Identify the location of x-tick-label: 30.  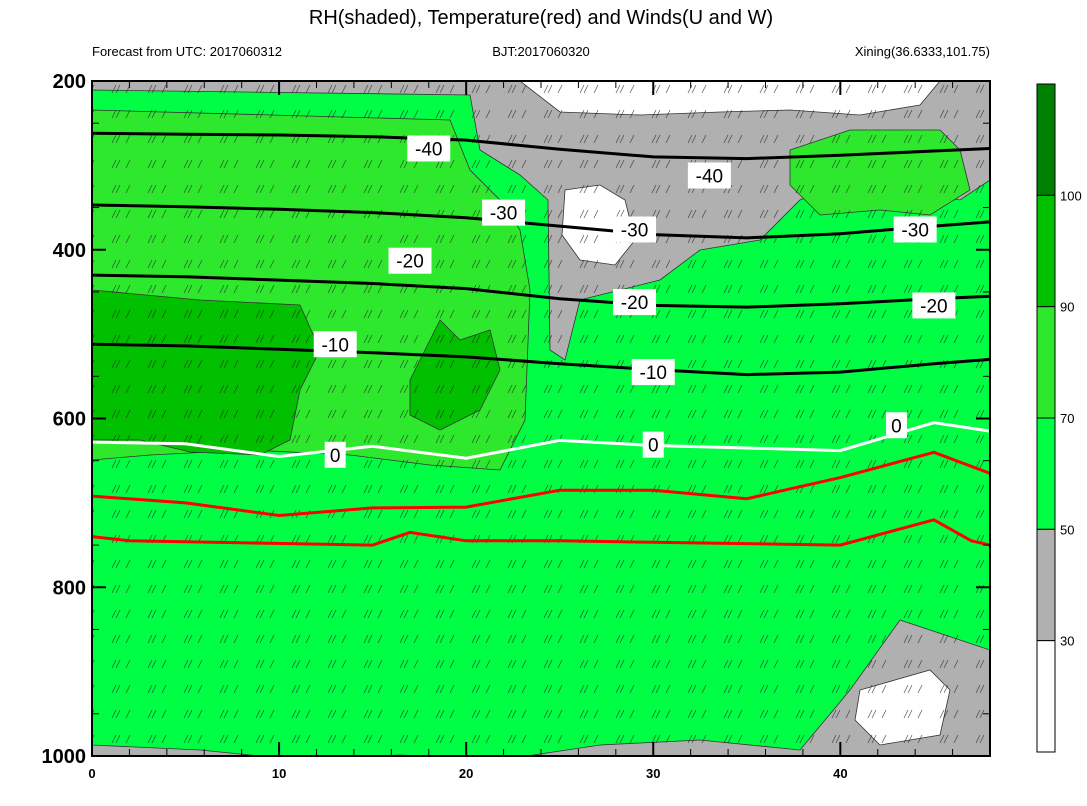
(653, 773).